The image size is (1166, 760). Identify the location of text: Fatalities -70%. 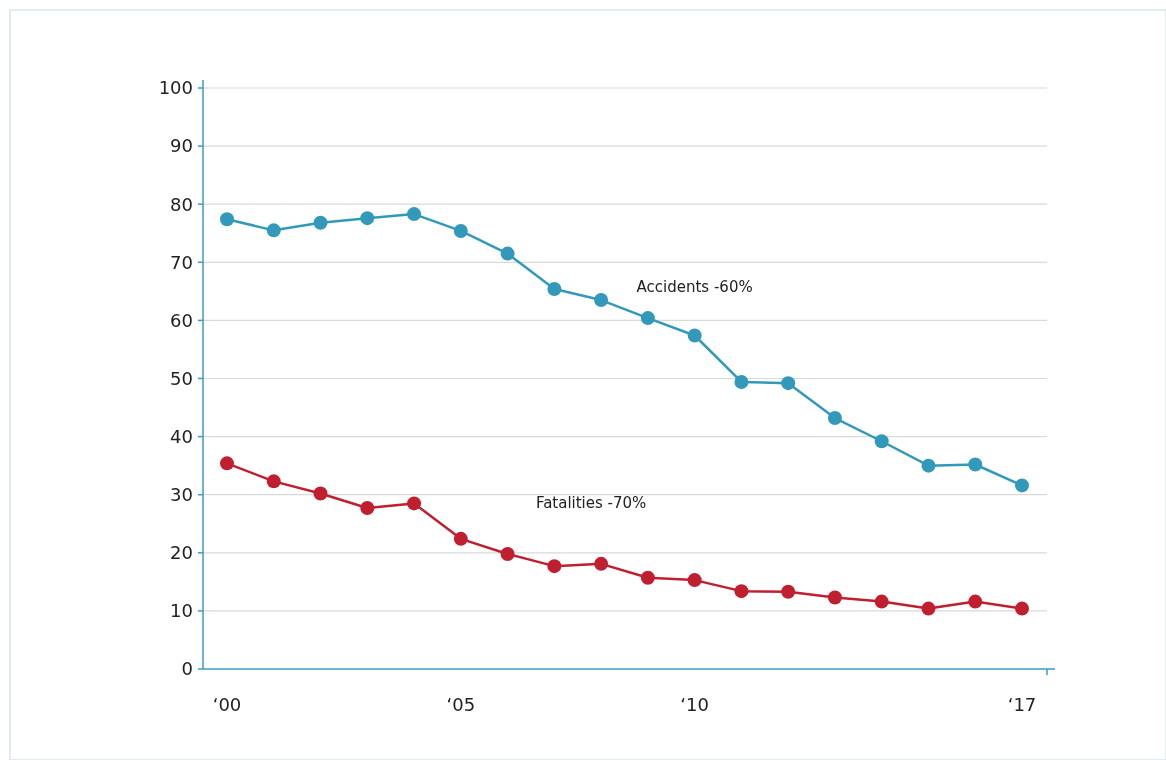
(591, 502).